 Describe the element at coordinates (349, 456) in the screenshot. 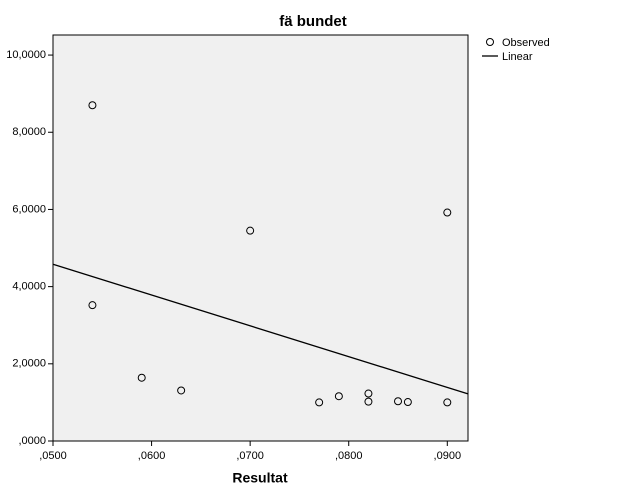

I see `x-tick-label: ,0800` at that location.